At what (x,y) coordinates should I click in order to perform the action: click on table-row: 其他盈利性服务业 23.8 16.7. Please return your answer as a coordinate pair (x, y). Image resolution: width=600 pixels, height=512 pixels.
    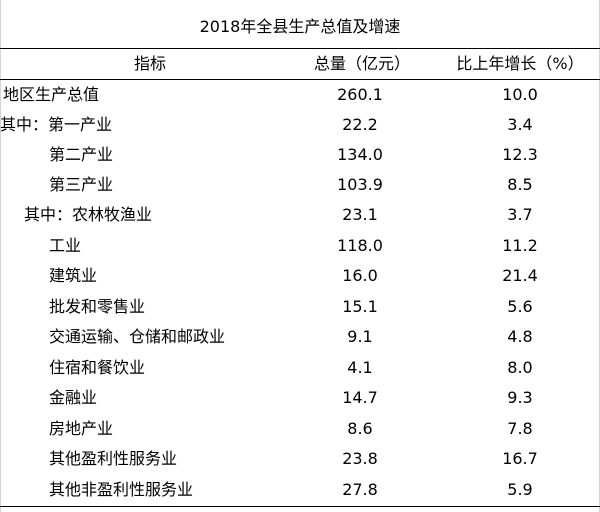
    Looking at the image, I should click on (300, 459).